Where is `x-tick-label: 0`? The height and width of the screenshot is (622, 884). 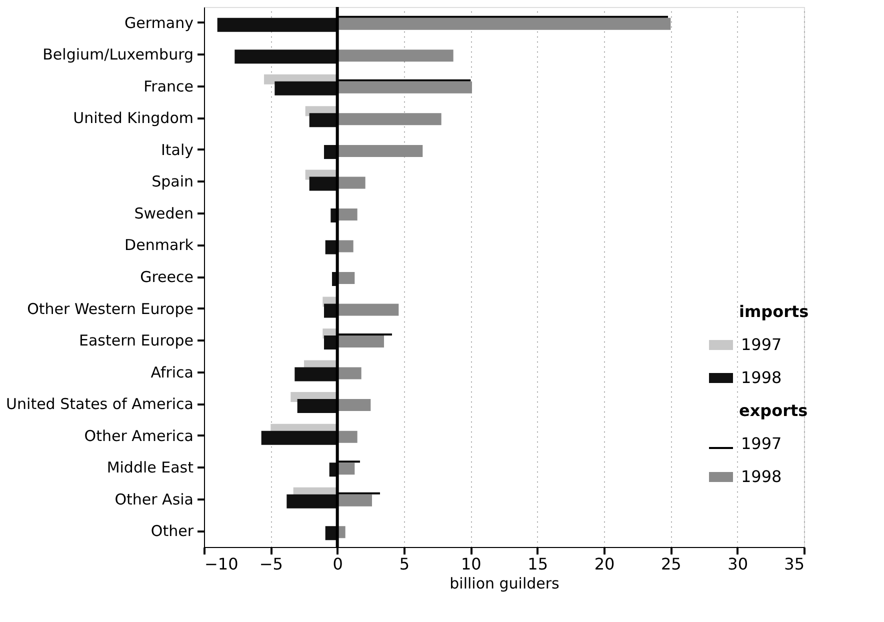 x-tick-label: 0 is located at coordinates (337, 564).